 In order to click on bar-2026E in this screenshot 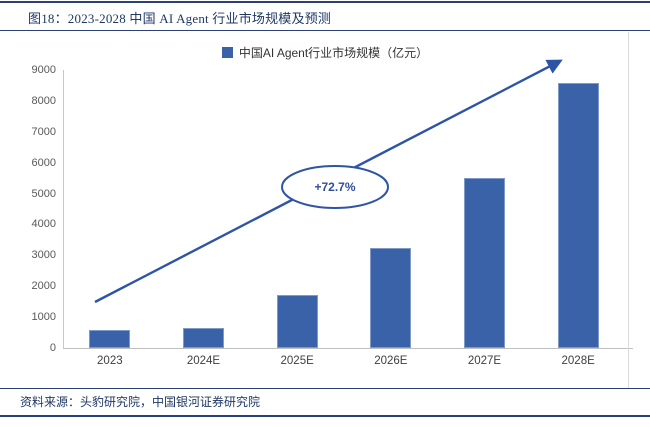, I will do `click(391, 297)`.